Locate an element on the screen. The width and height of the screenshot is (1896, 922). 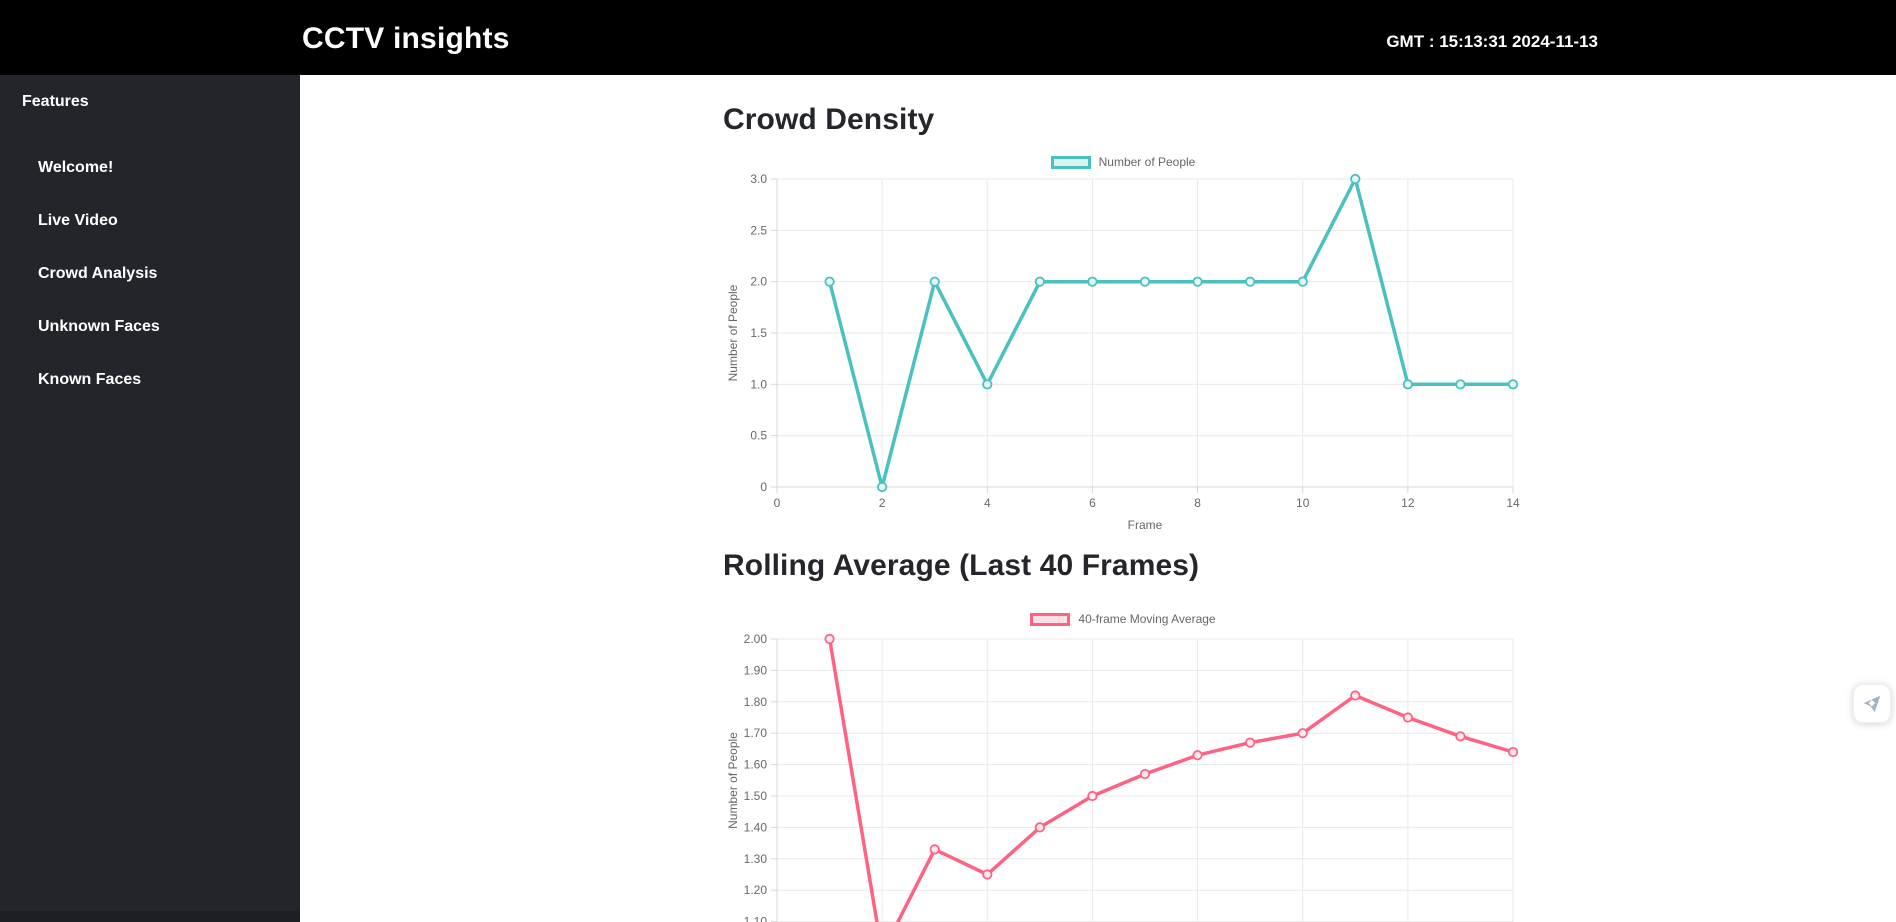
svg-text: 1.90 is located at coordinates (756, 670).